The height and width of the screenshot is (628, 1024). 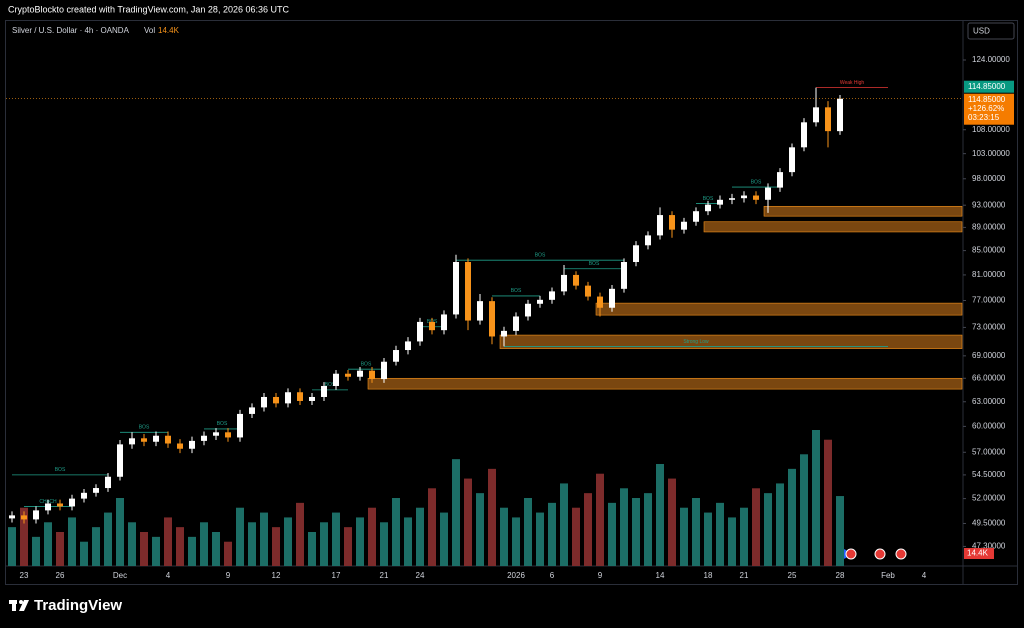 What do you see at coordinates (420, 575) in the screenshot?
I see `x-tick-label: 24` at bounding box center [420, 575].